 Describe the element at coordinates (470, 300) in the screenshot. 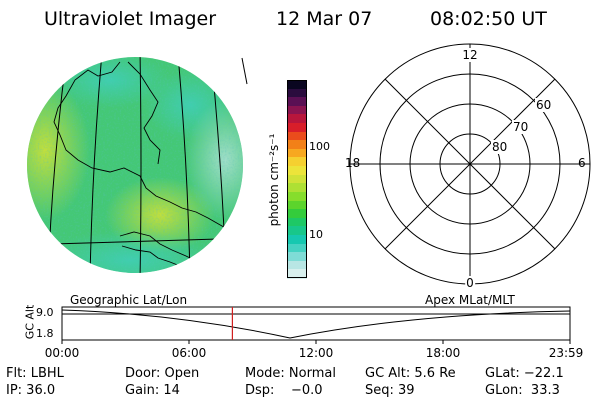

I see `apex-title: Apex MLat/MLT` at that location.